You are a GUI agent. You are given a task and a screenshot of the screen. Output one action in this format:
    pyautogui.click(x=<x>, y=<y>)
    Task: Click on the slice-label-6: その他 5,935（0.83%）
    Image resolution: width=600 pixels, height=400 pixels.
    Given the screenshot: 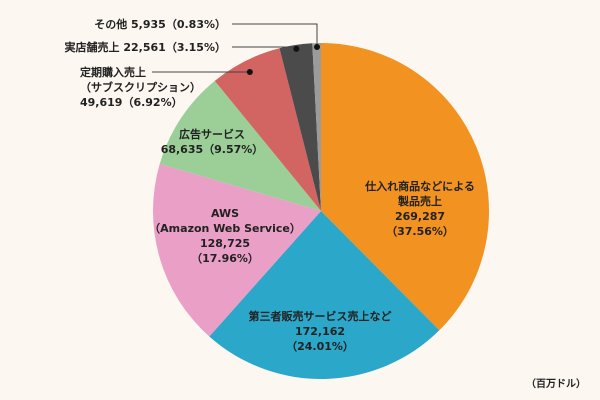 What is the action you would take?
    pyautogui.click(x=160, y=24)
    